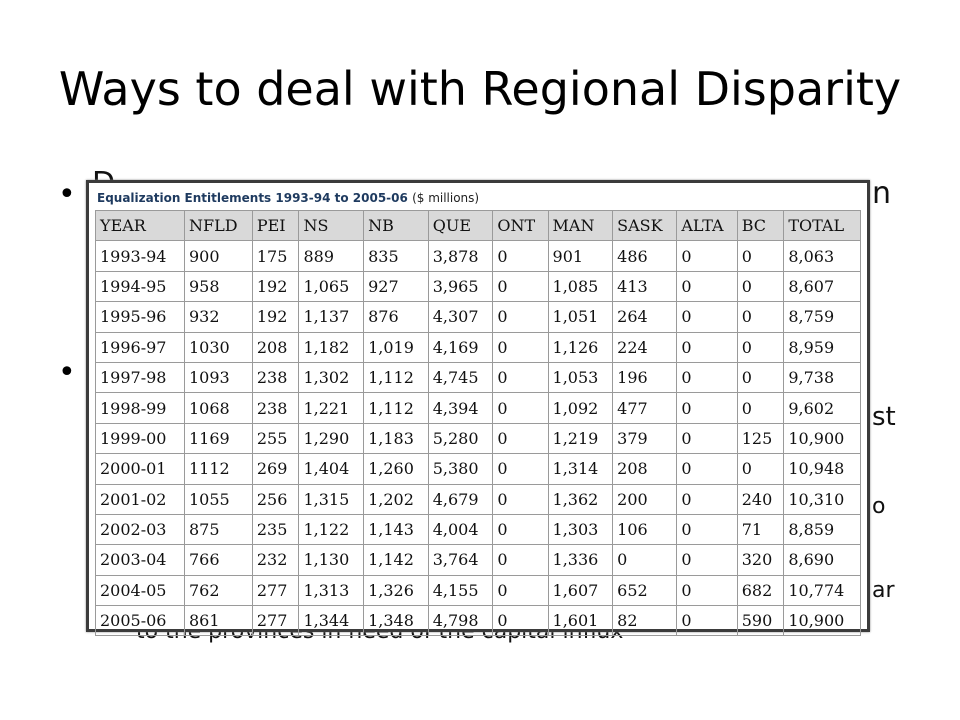 This screenshot has height=720, width=960. I want to click on table-cell: 269, so click(275, 469).